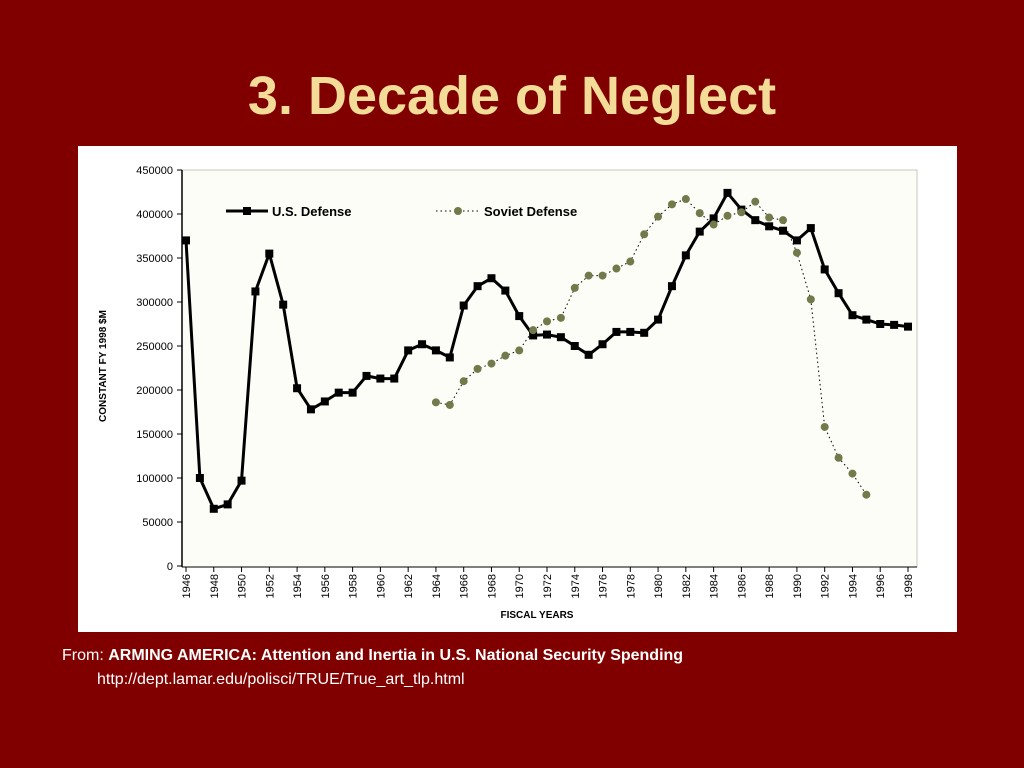 The width and height of the screenshot is (1024, 768). I want to click on x-tick-label: 1962, so click(409, 586).